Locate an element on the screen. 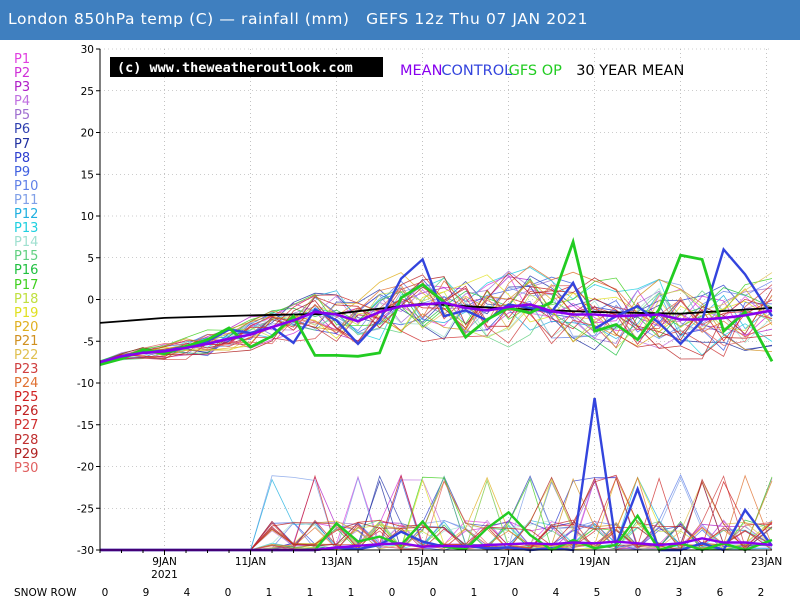 This screenshot has height=600, width=800. y-tick-label: -20 is located at coordinates (85, 468).